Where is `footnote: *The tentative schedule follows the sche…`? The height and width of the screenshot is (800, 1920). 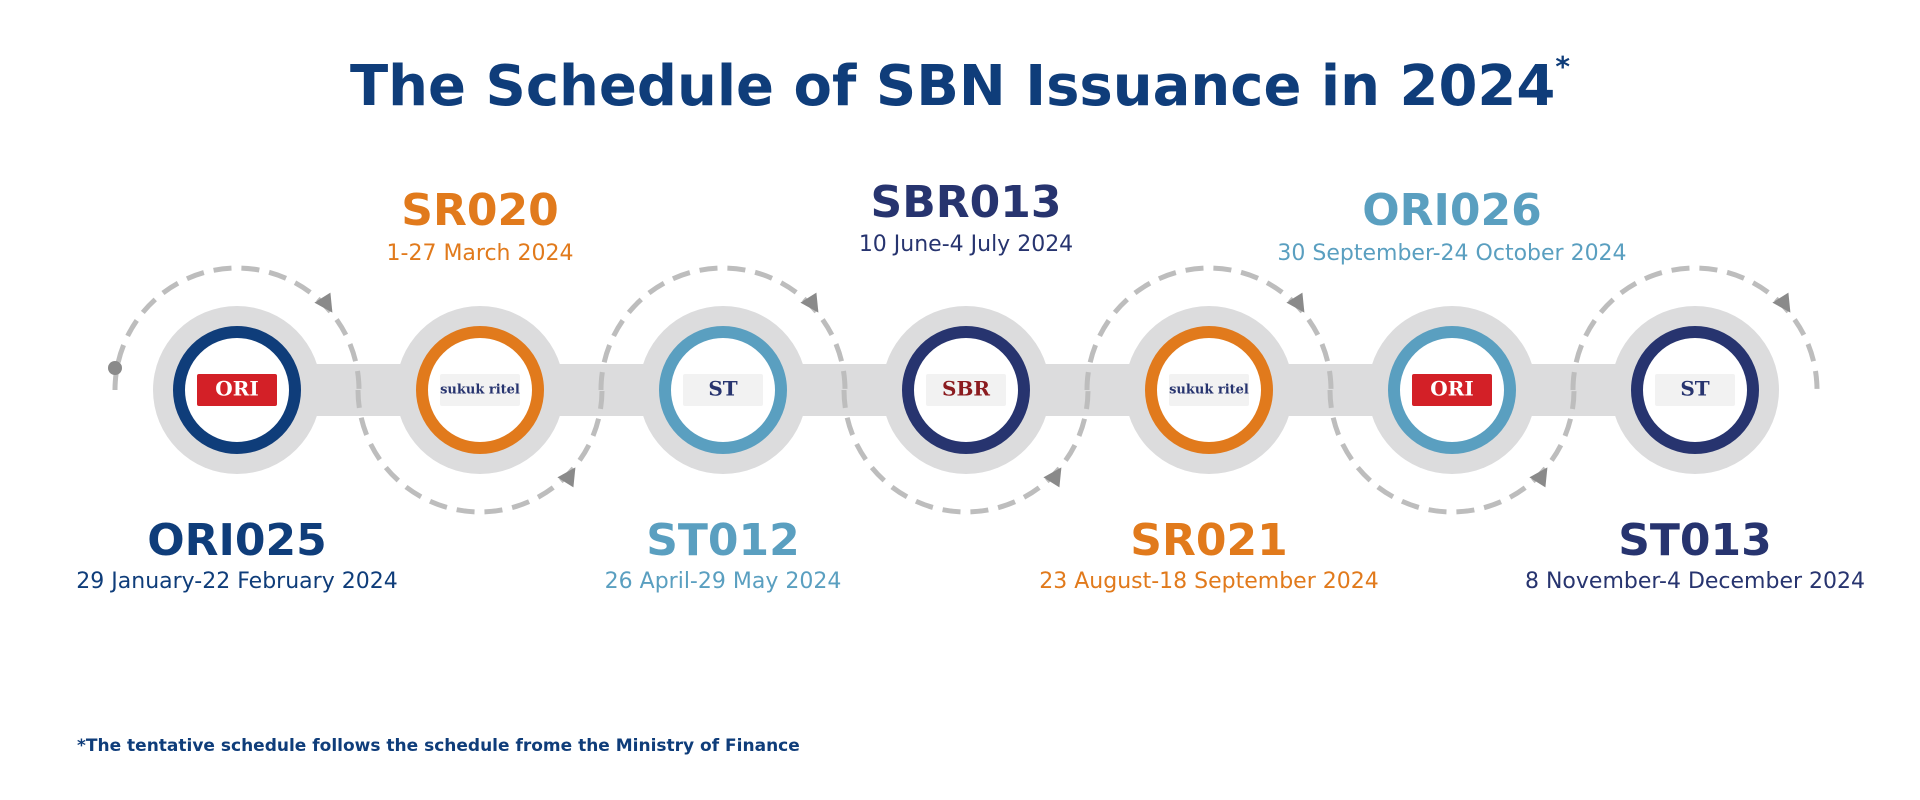
footnote: *The tentative schedule follows the sche… is located at coordinates (438, 746).